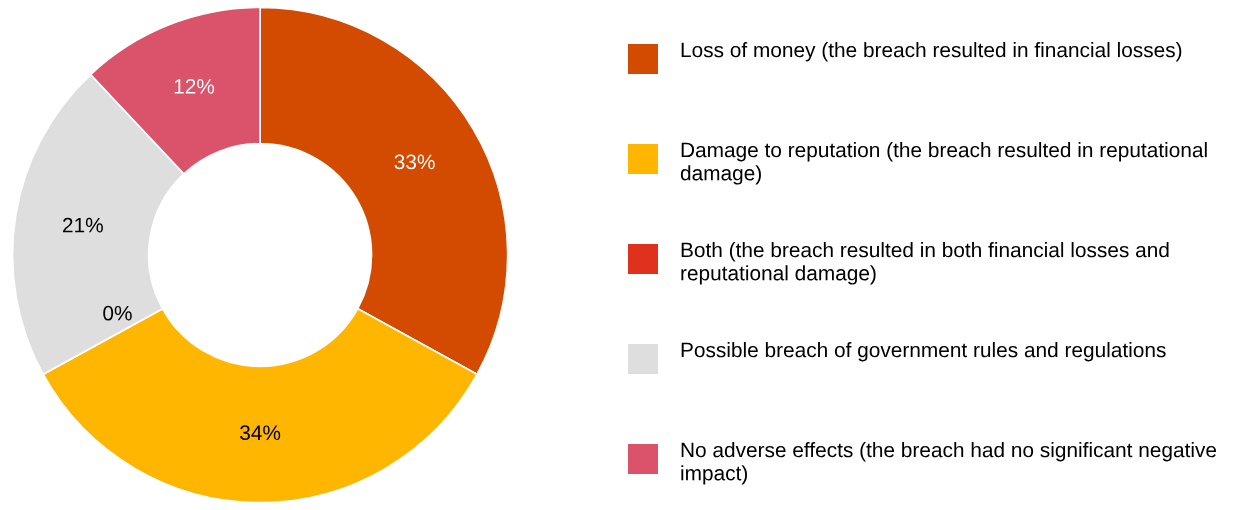 The image size is (1255, 510). I want to click on legend-label: Both (the breach resulted in both financial losses and reputational damage), so click(925, 263).